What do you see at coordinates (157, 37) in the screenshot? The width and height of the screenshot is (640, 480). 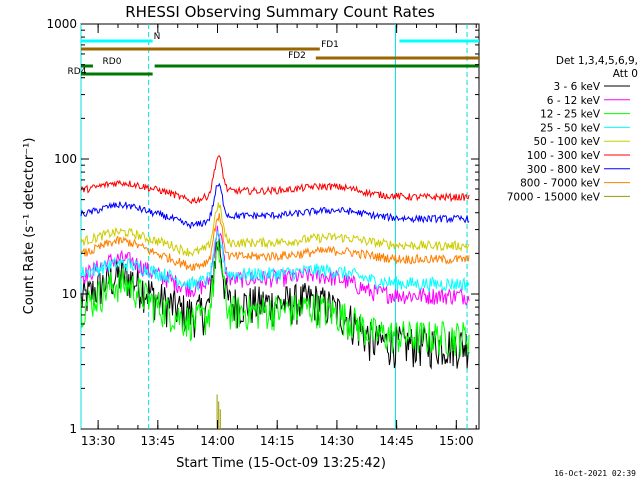 I see `flag-bar-label: N` at bounding box center [157, 37].